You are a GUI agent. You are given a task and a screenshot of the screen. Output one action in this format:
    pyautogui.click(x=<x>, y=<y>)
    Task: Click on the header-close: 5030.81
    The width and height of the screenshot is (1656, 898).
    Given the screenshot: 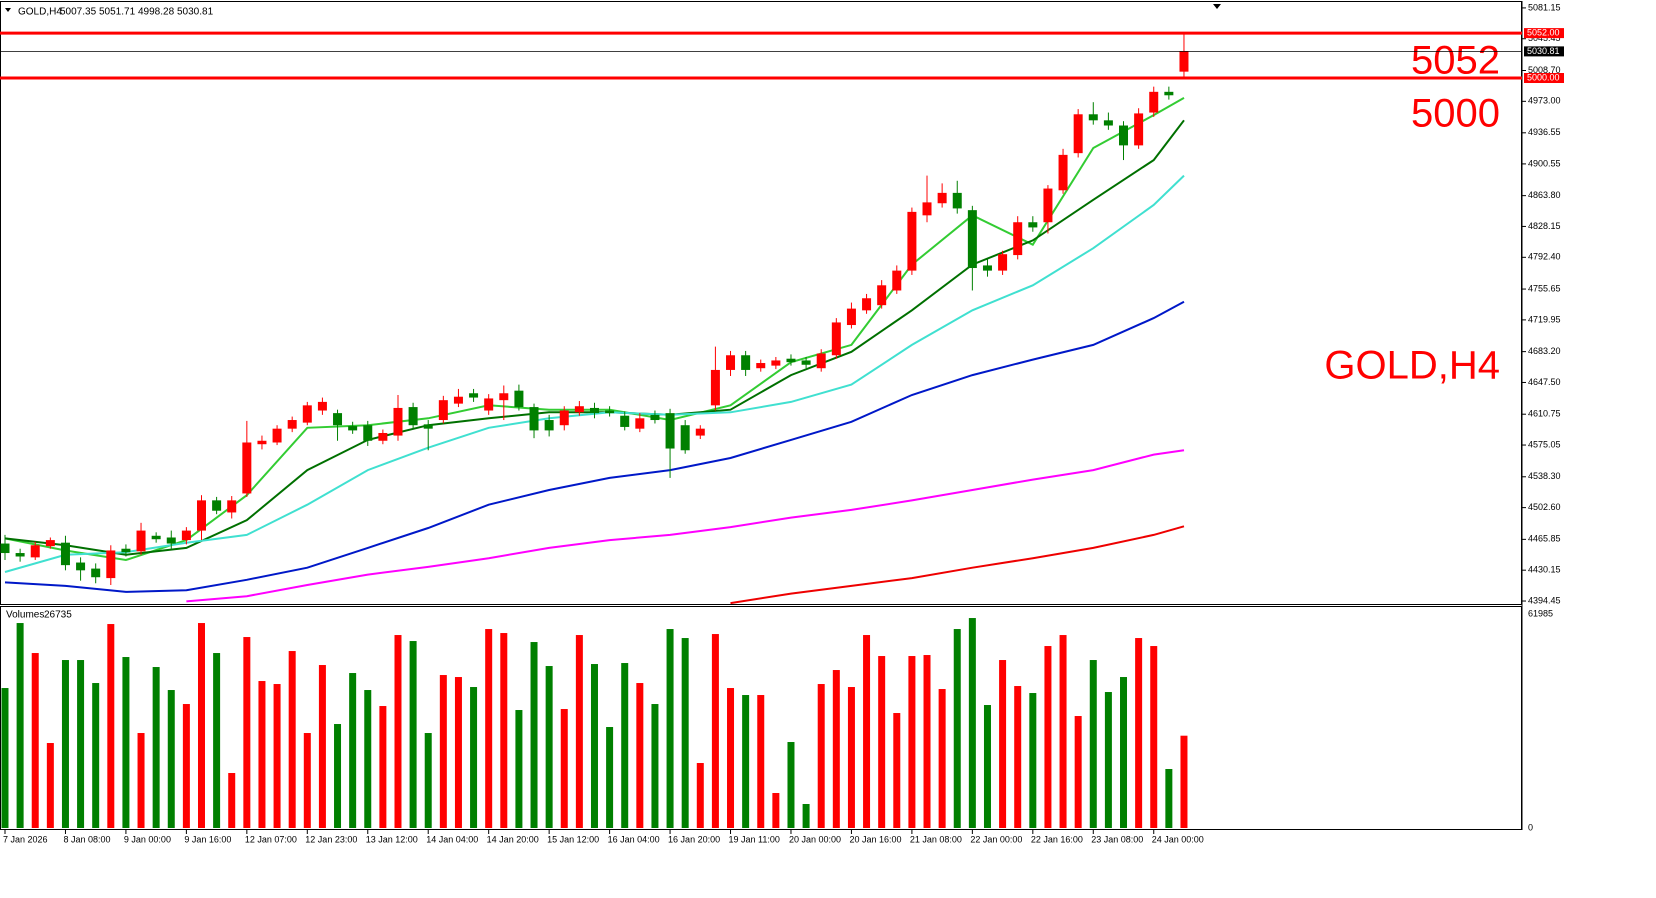 What is the action you would take?
    pyautogui.click(x=195, y=12)
    